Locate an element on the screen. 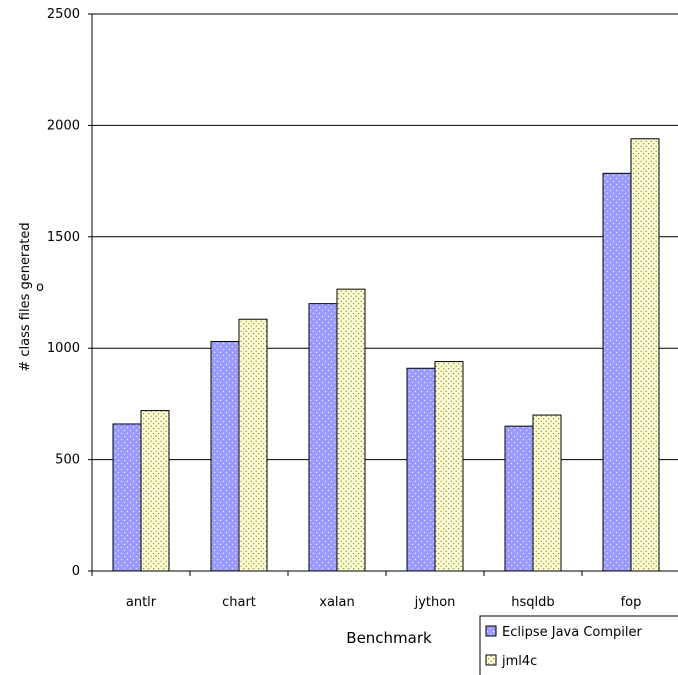 The height and width of the screenshot is (675, 678). x-tick-label-hsqldb: hsqldb is located at coordinates (532, 602).